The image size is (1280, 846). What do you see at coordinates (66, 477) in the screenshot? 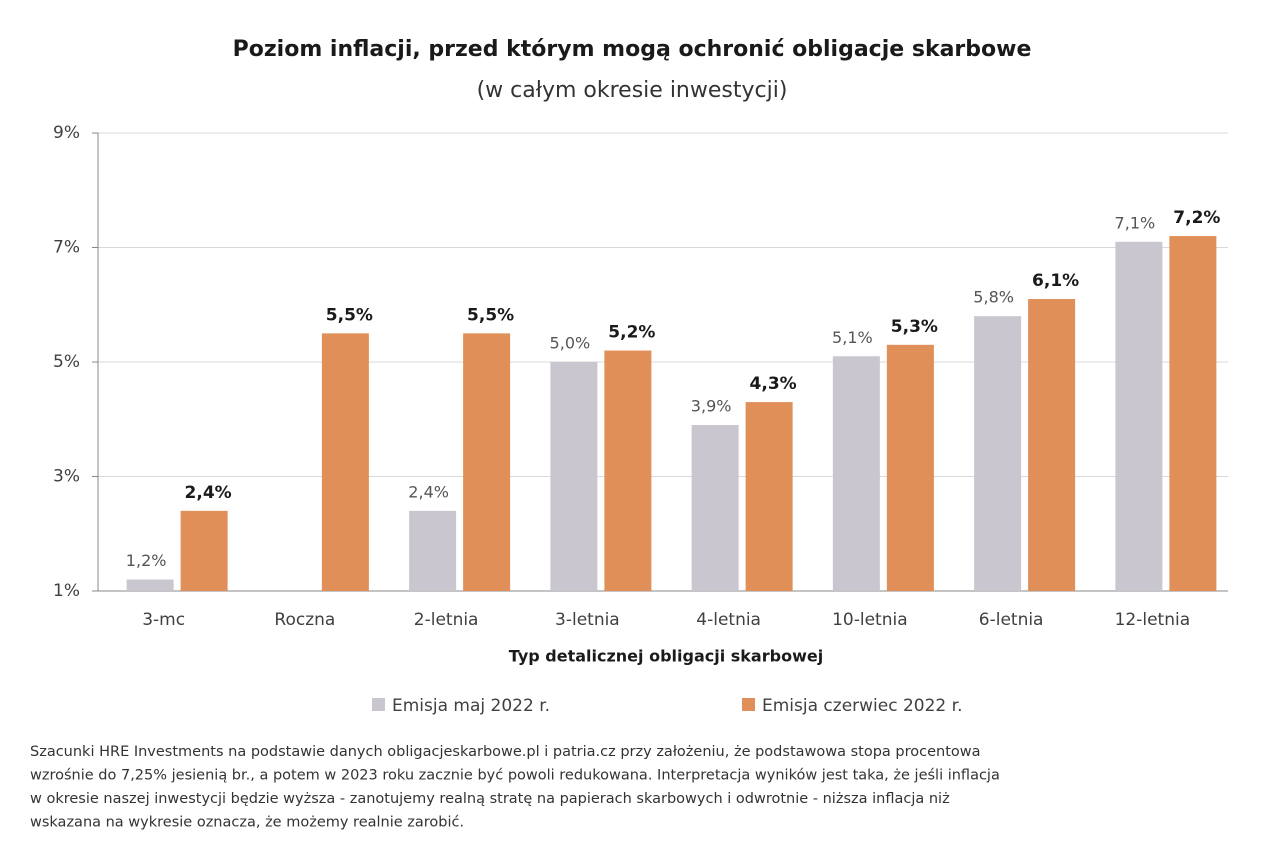
I see `y-tick-label: 3%` at bounding box center [66, 477].